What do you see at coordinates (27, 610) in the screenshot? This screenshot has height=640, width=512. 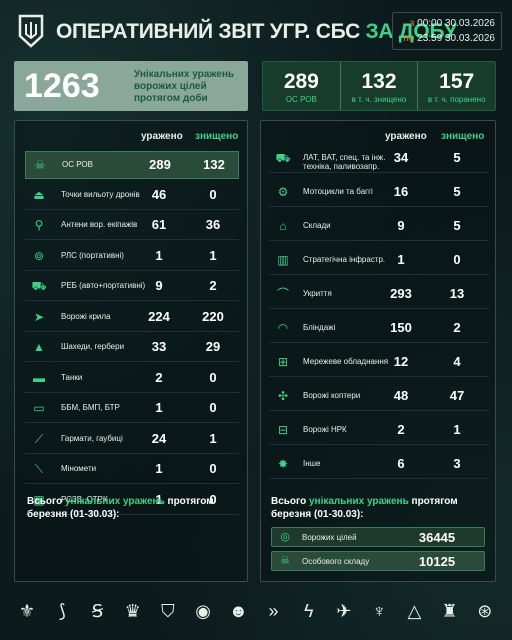 I see `trident-icon: ⚜` at bounding box center [27, 610].